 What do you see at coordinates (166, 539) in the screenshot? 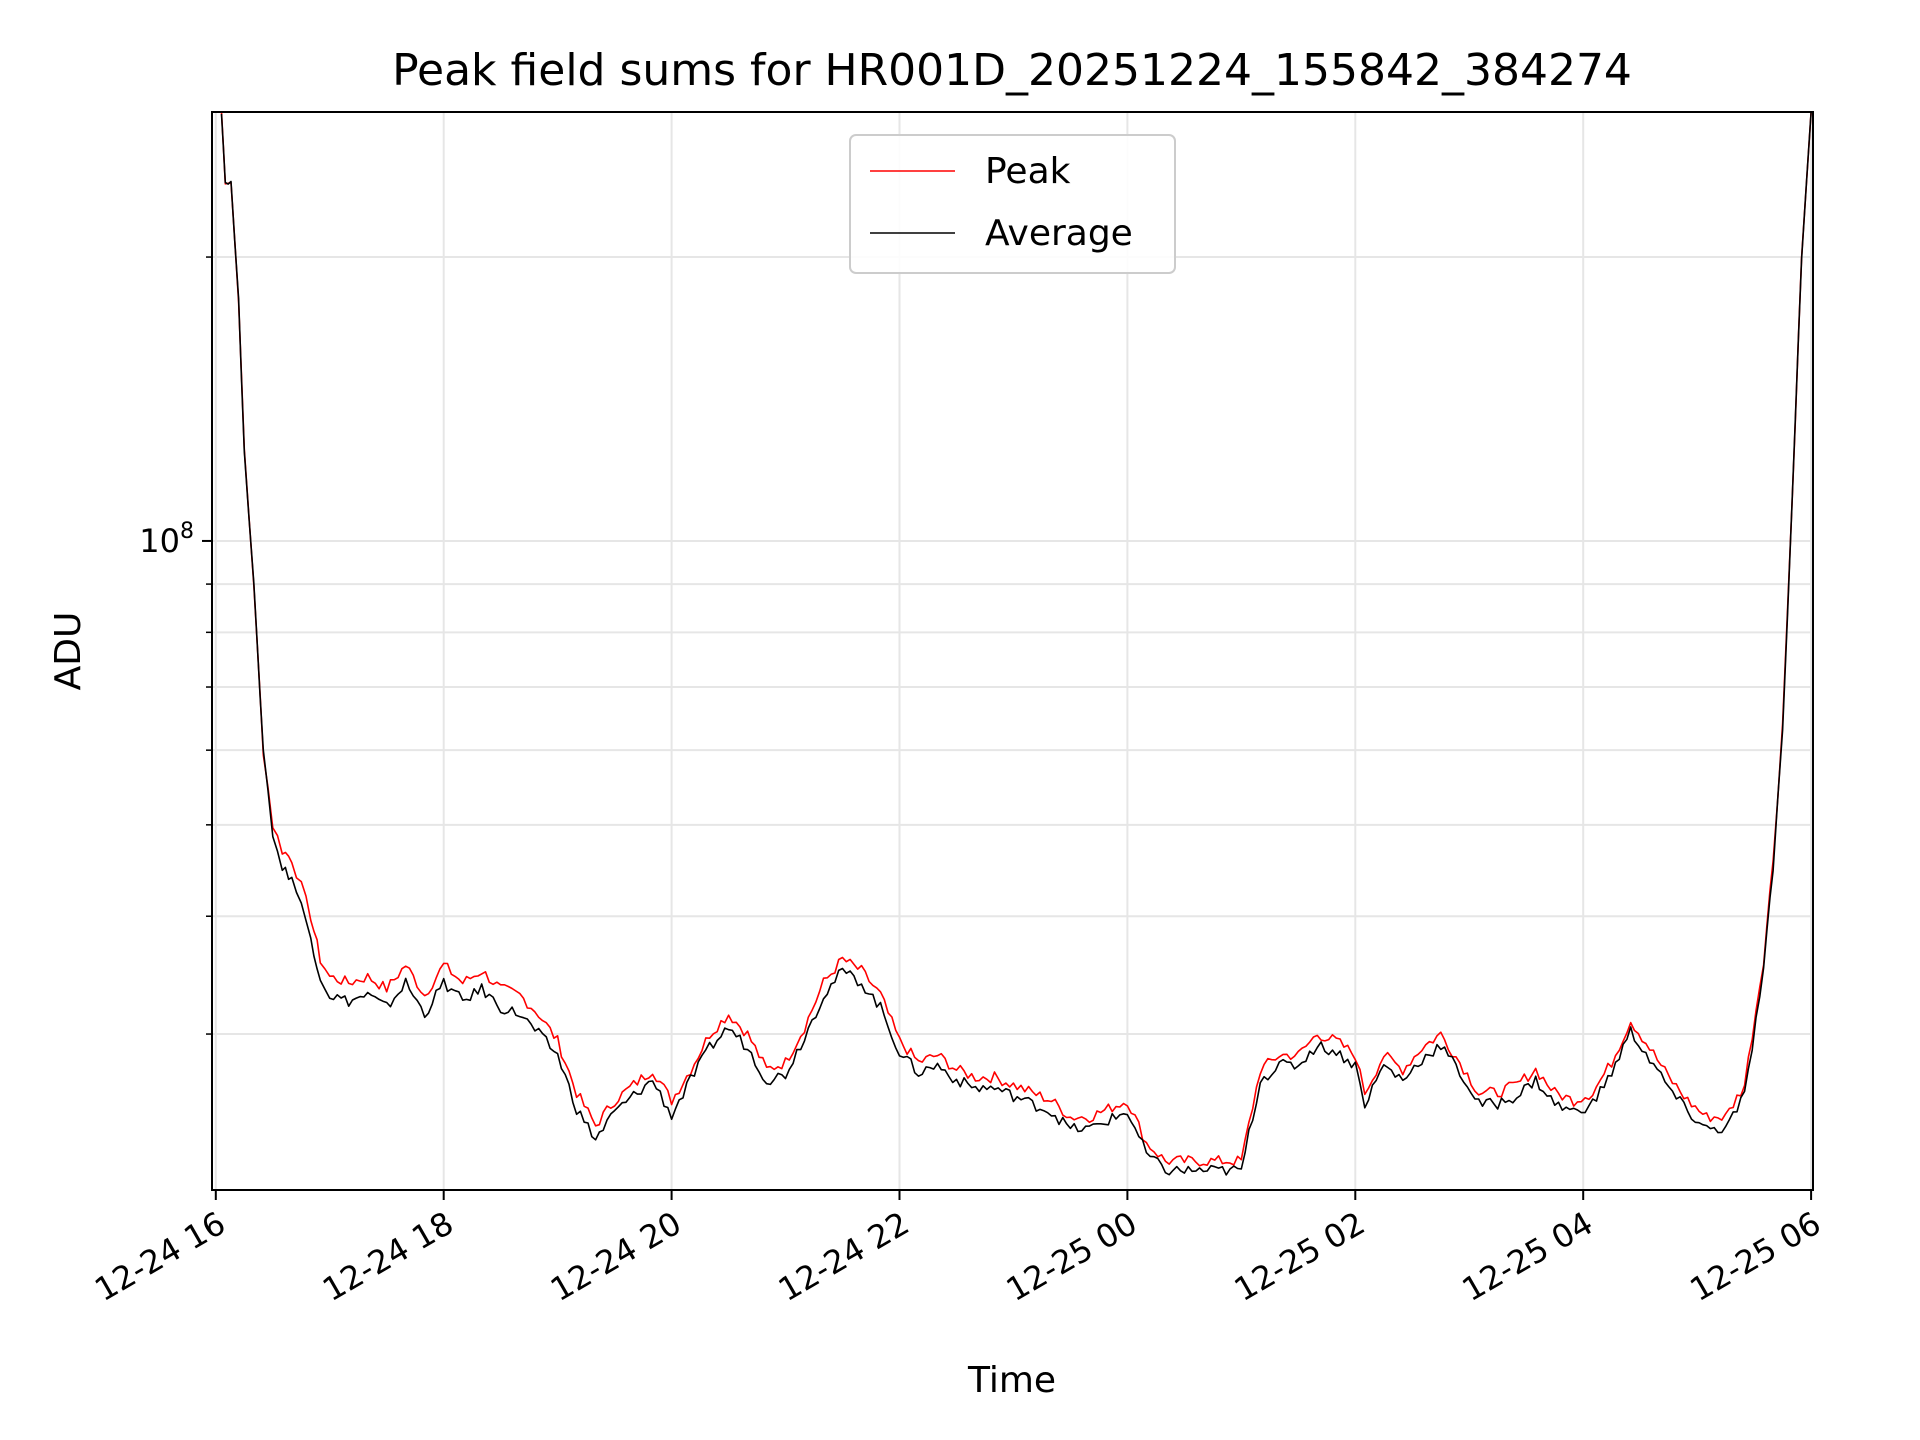
I see `y-tick-label: 108` at bounding box center [166, 539].